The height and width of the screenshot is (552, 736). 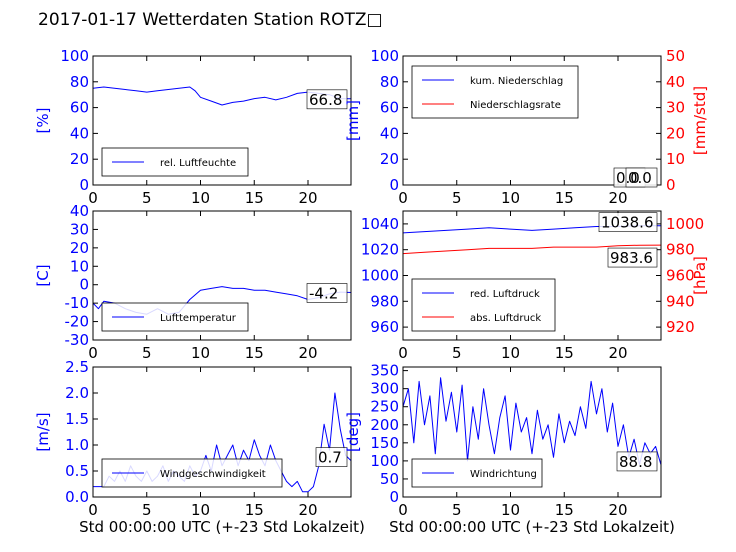 I want to click on y-tick-label: 0.5, so click(x=77, y=471).